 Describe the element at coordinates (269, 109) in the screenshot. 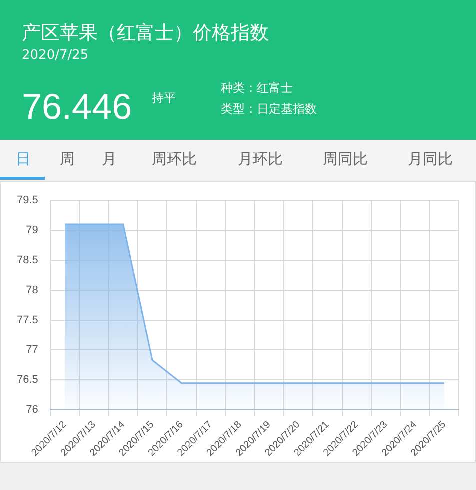

I see `text: 类型：日定基指数` at that location.